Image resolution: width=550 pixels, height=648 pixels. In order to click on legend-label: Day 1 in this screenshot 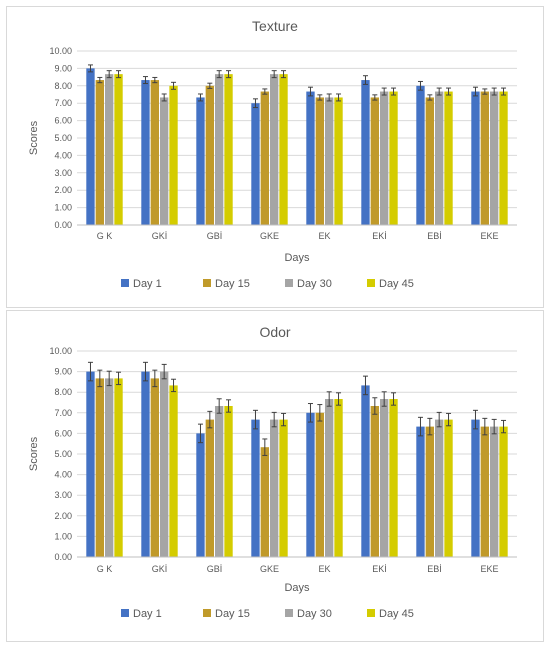, I will do `click(147, 614)`.